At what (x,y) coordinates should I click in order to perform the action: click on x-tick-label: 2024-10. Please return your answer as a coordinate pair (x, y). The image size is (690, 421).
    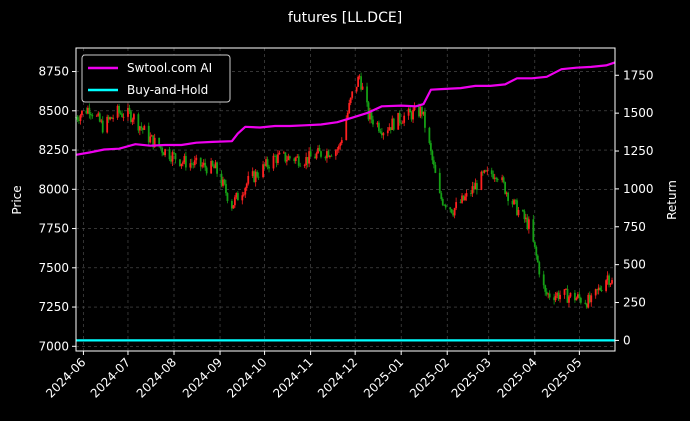
    Looking at the image, I should click on (246, 377).